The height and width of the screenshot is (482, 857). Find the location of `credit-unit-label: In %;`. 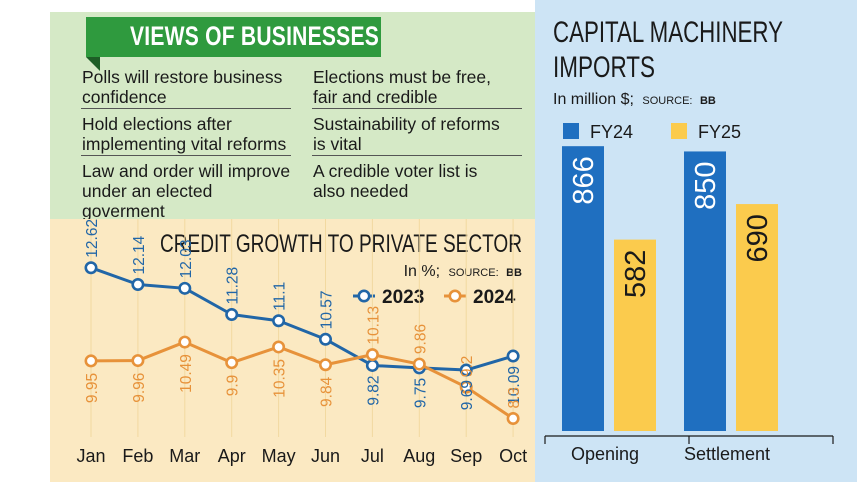

credit-unit-label: In %; is located at coordinates (422, 271).